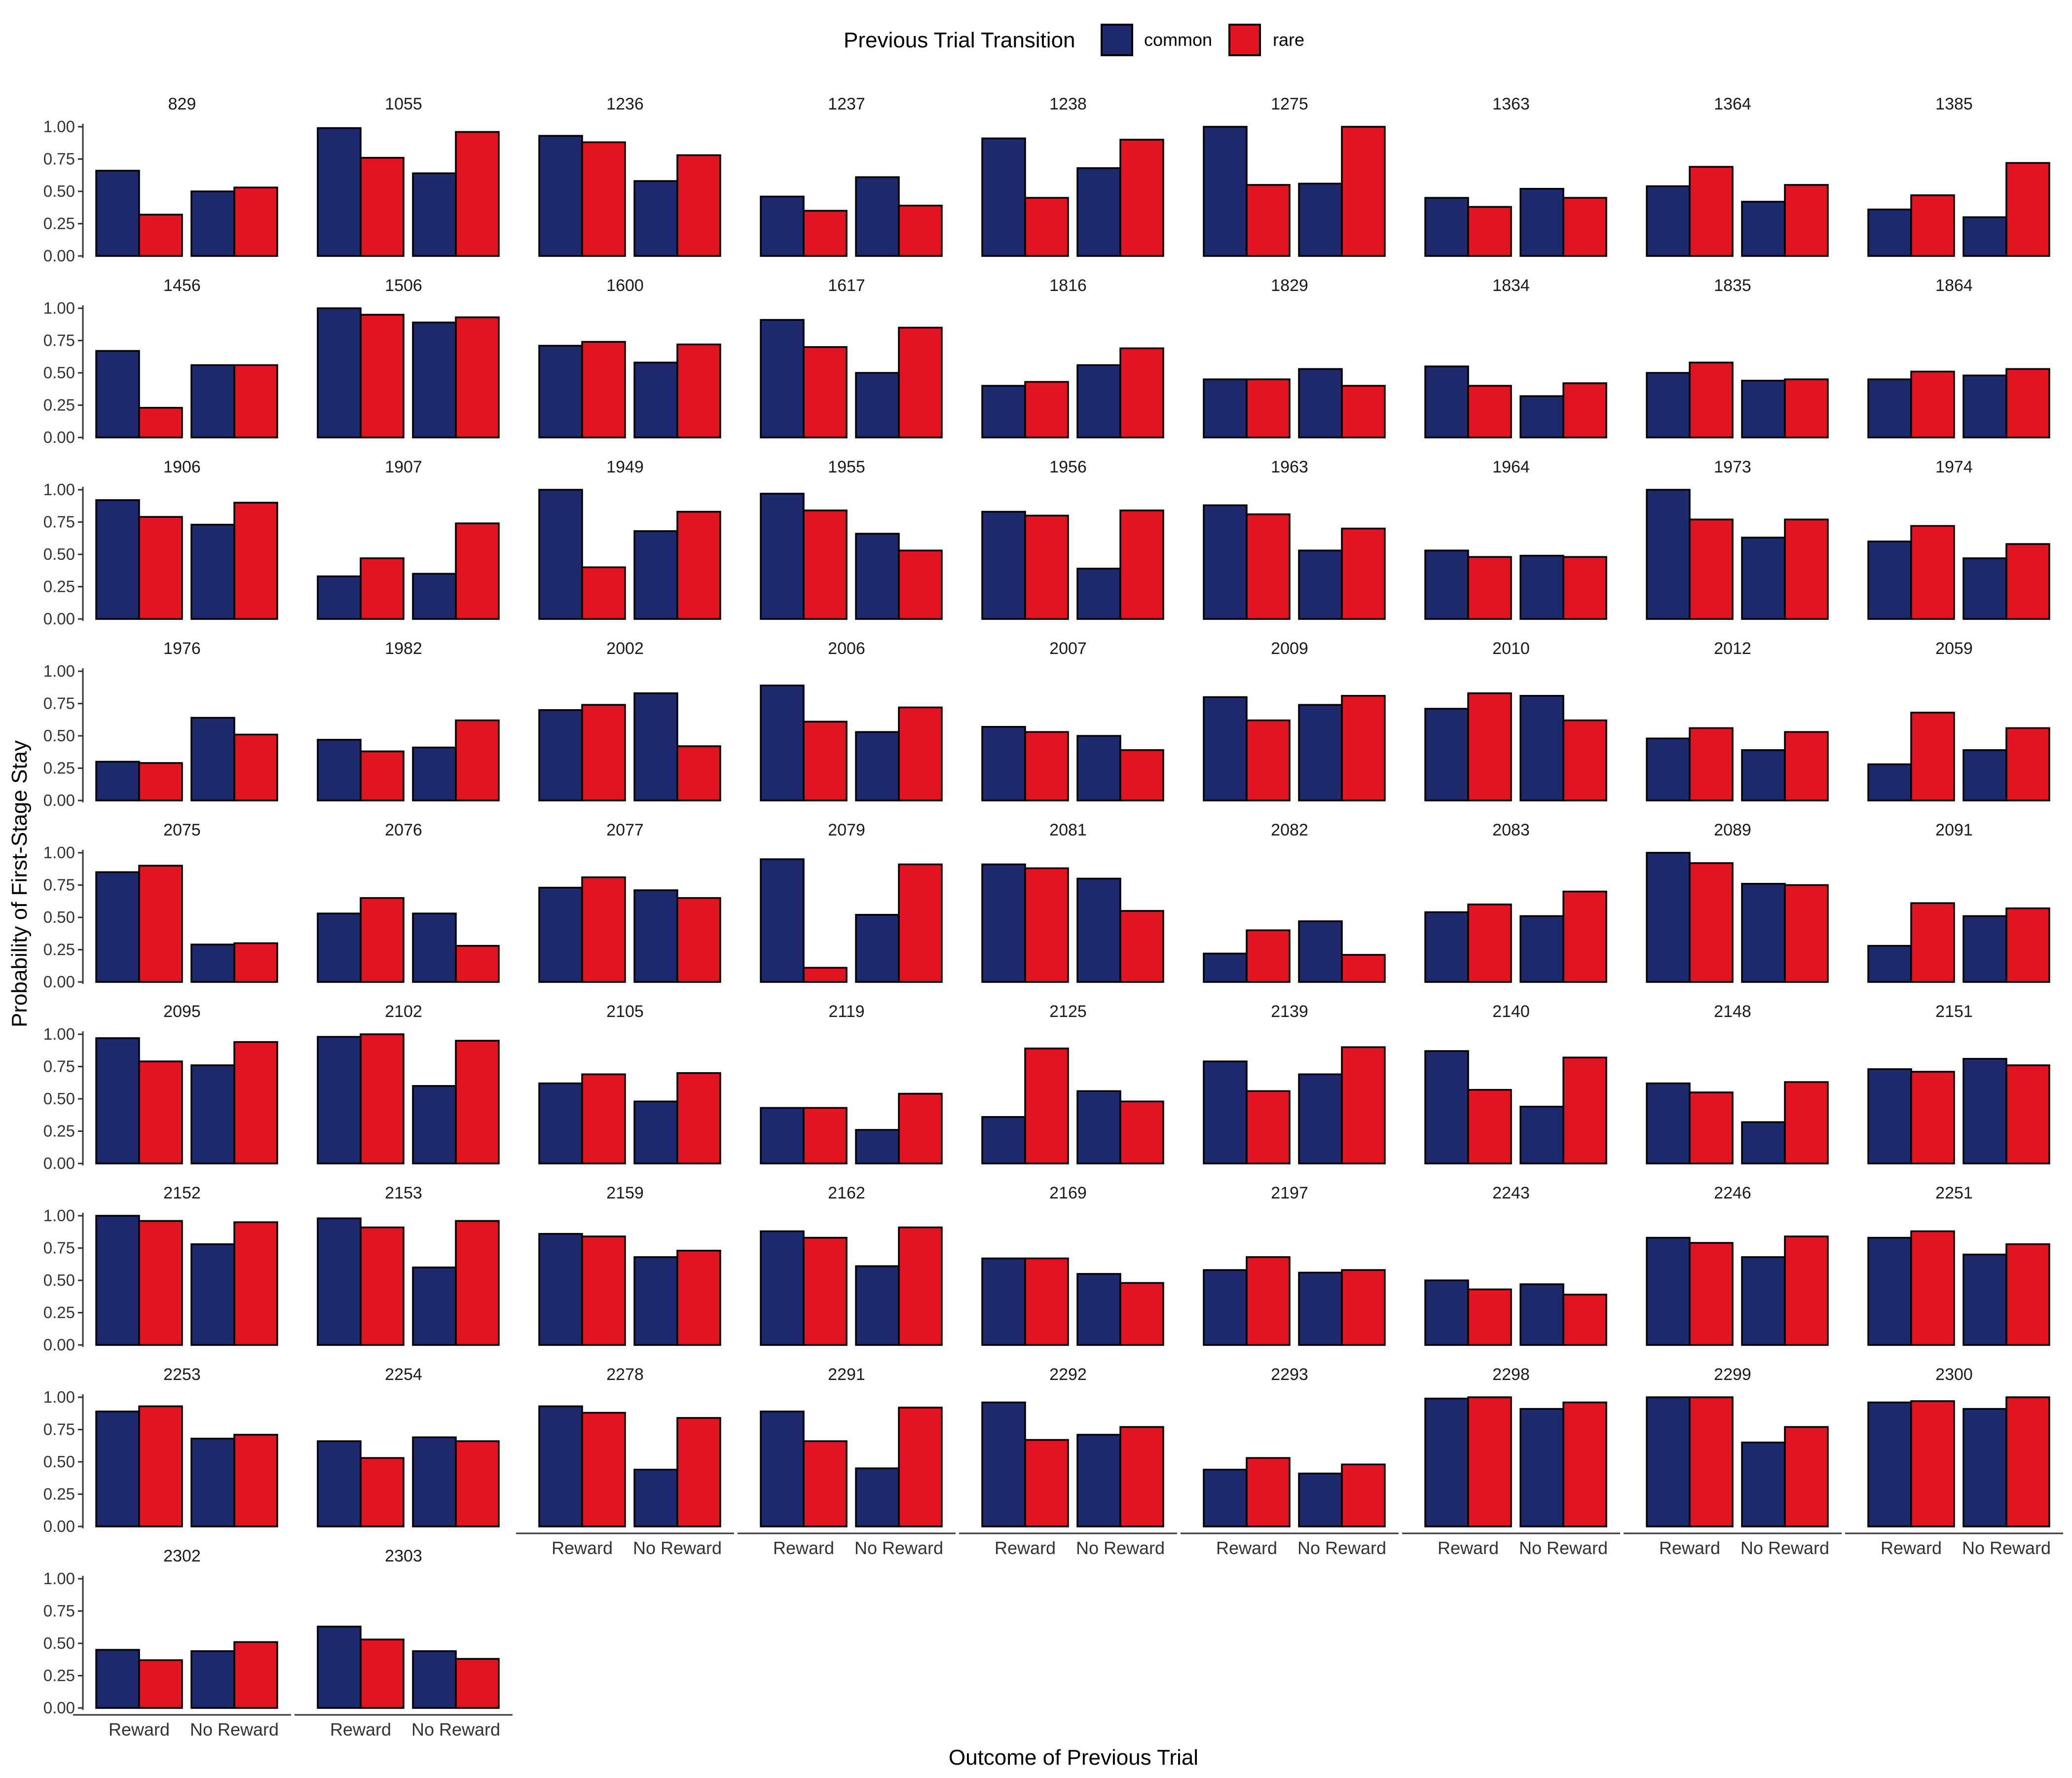 This screenshot has height=1778, width=2072. What do you see at coordinates (1073, 902) in the screenshot?
I see `facet-panel-2081: 2081` at bounding box center [1073, 902].